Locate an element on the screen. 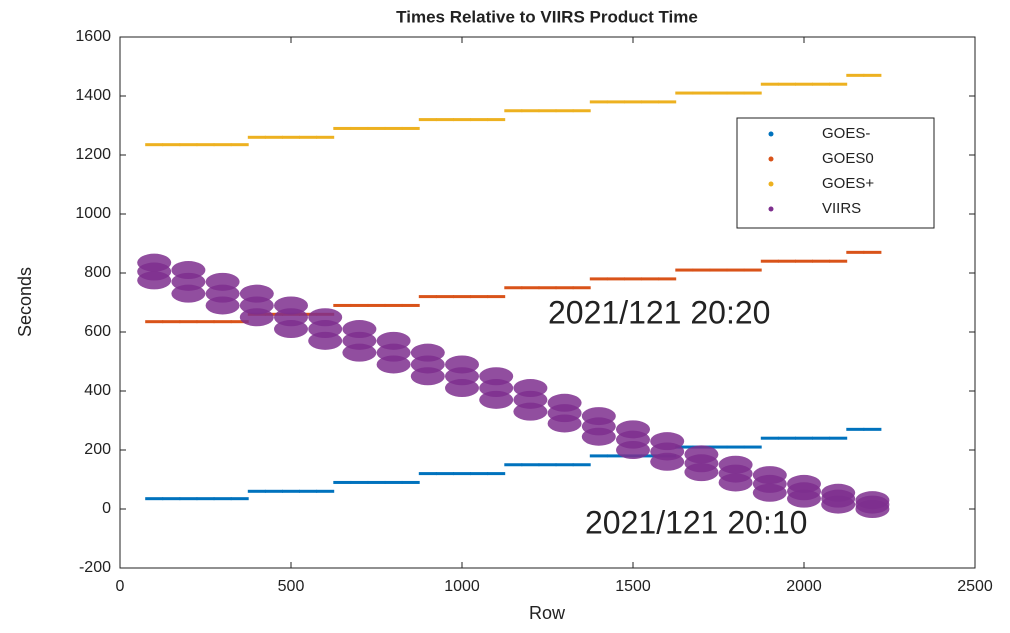 This screenshot has width=1010, height=633. chart-title: Times Relative to VIIRS Product Time is located at coordinates (547, 16).